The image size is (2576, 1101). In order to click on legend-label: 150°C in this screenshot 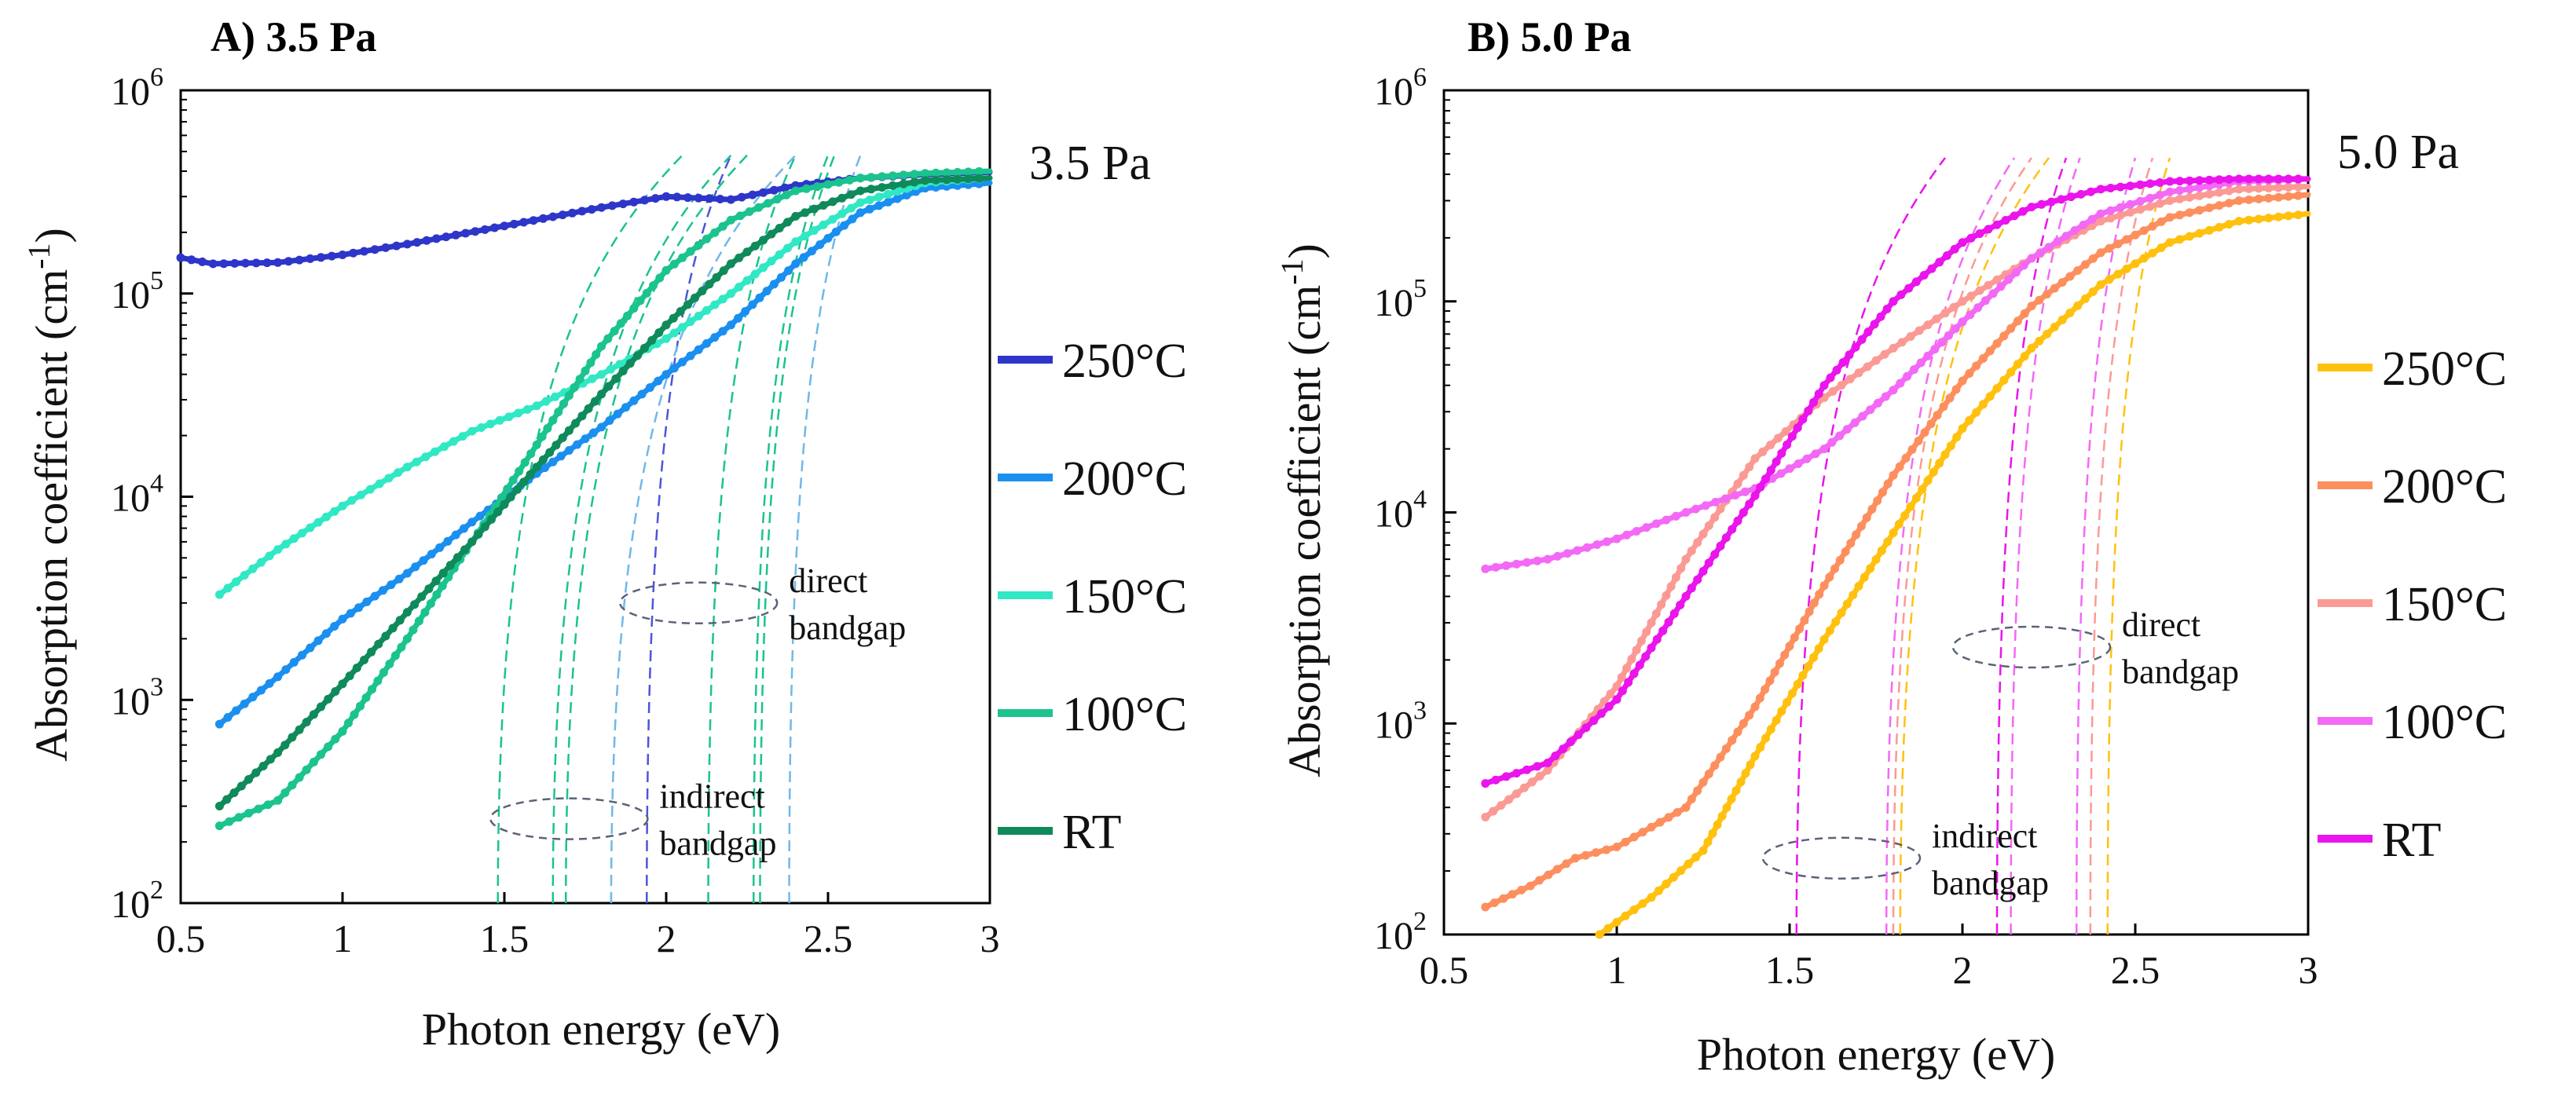, I will do `click(2444, 604)`.